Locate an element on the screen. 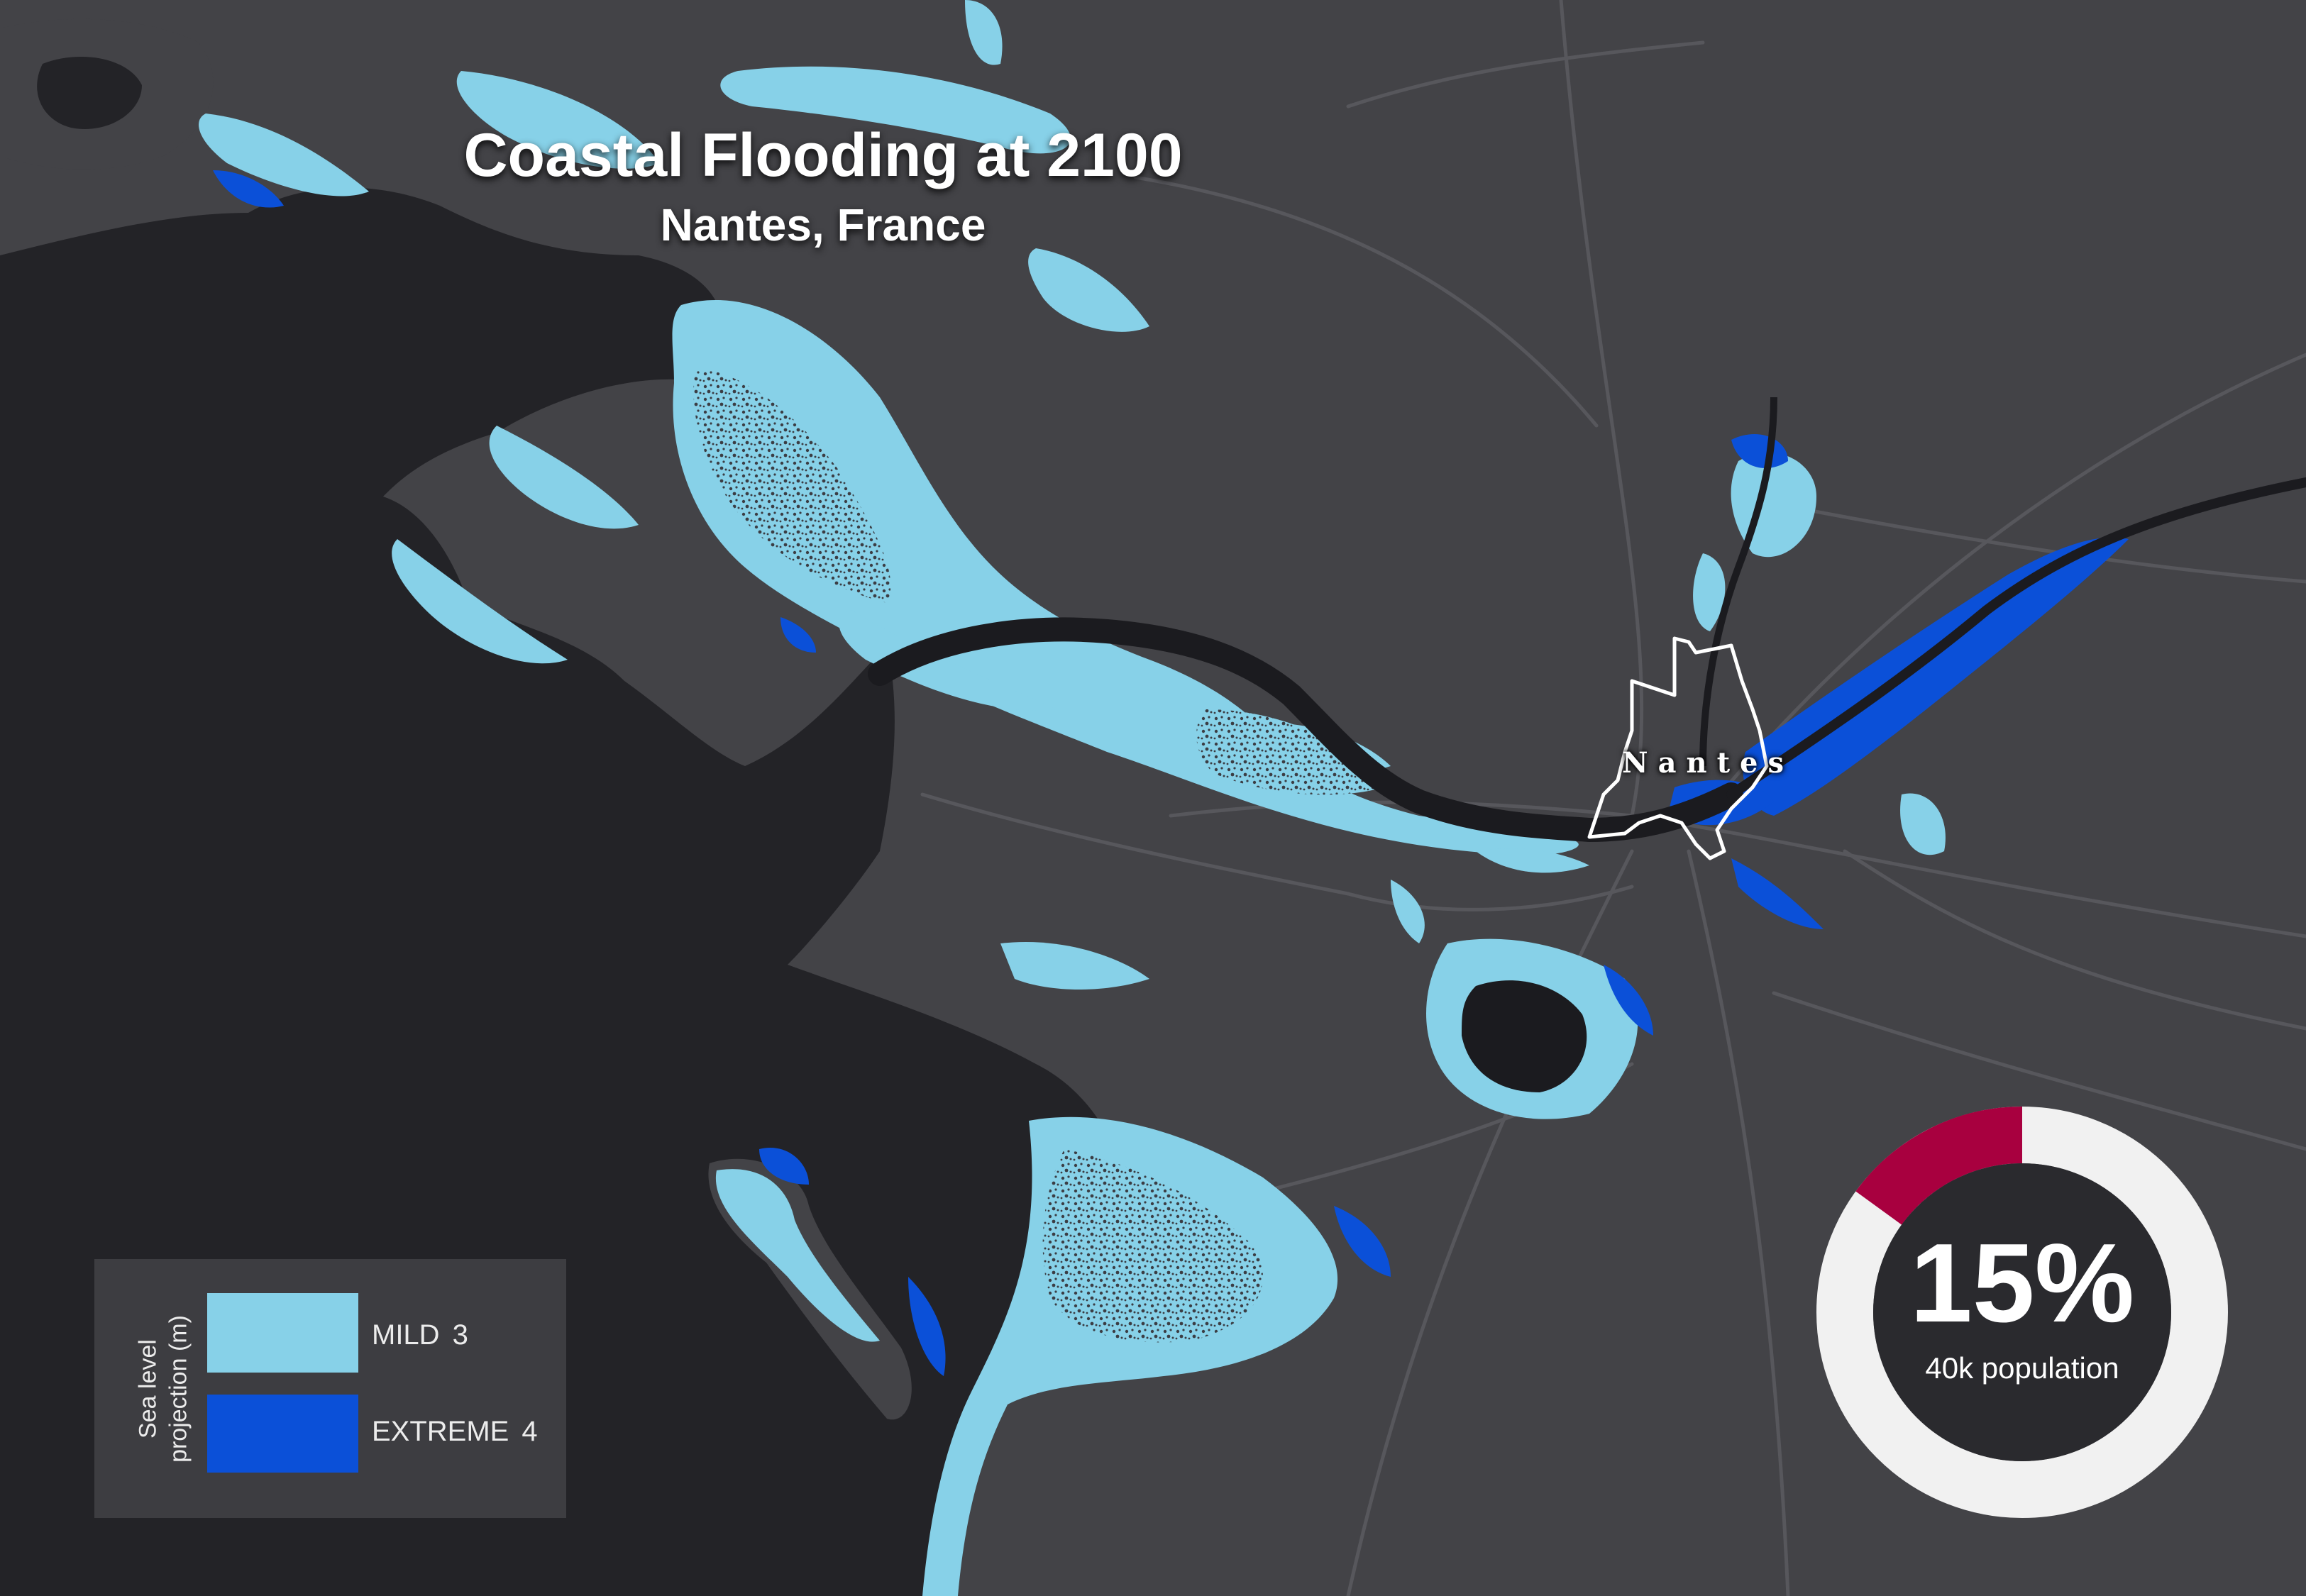  legend-axis-line-1: Sea level is located at coordinates (148, 1389).